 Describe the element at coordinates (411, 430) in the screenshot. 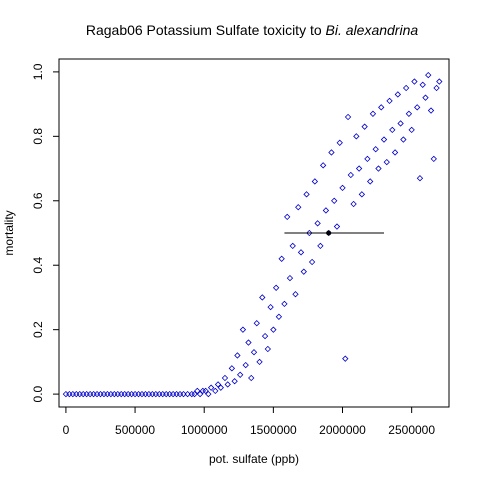

I see `x-tick-label: 2500000` at that location.